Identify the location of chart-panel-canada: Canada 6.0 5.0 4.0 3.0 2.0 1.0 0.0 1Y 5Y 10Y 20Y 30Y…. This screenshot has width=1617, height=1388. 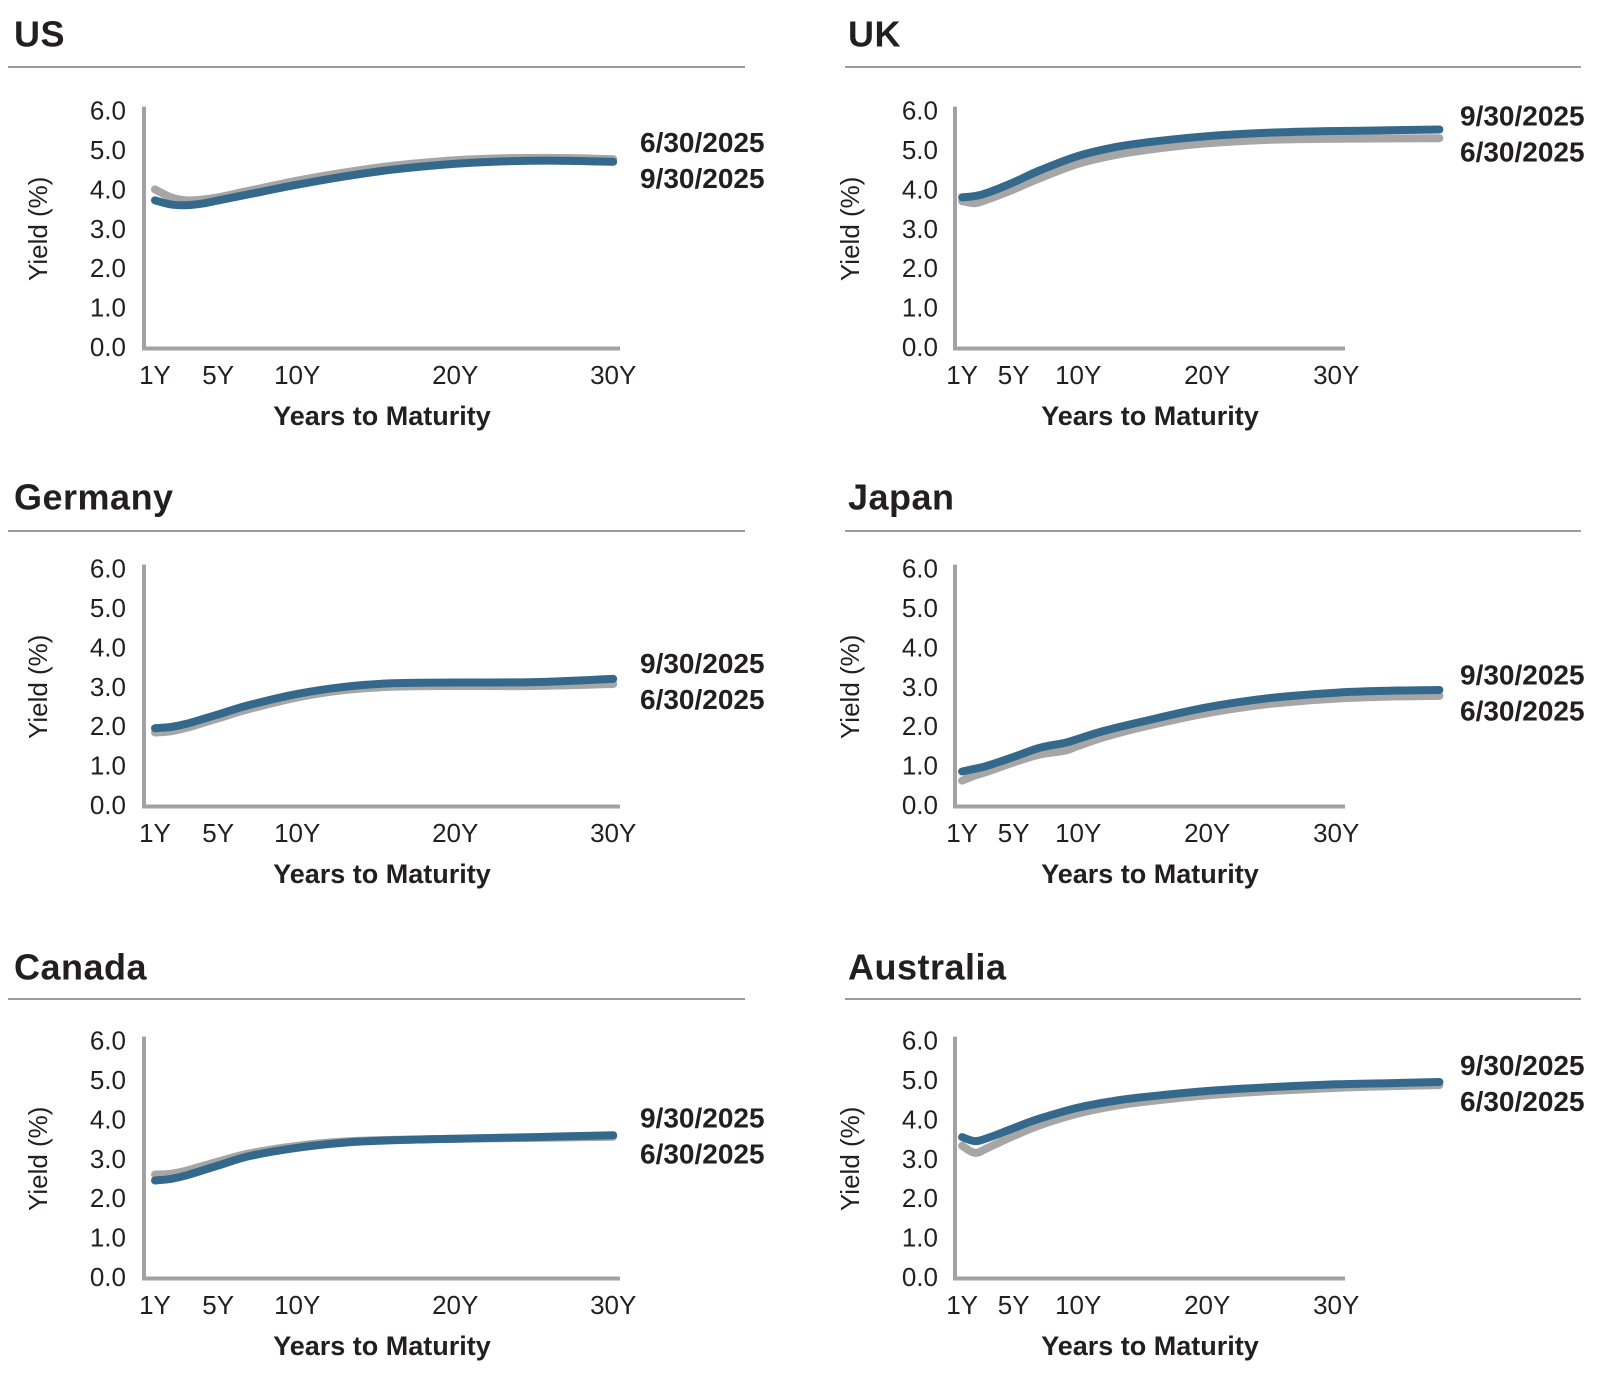
(386, 1154).